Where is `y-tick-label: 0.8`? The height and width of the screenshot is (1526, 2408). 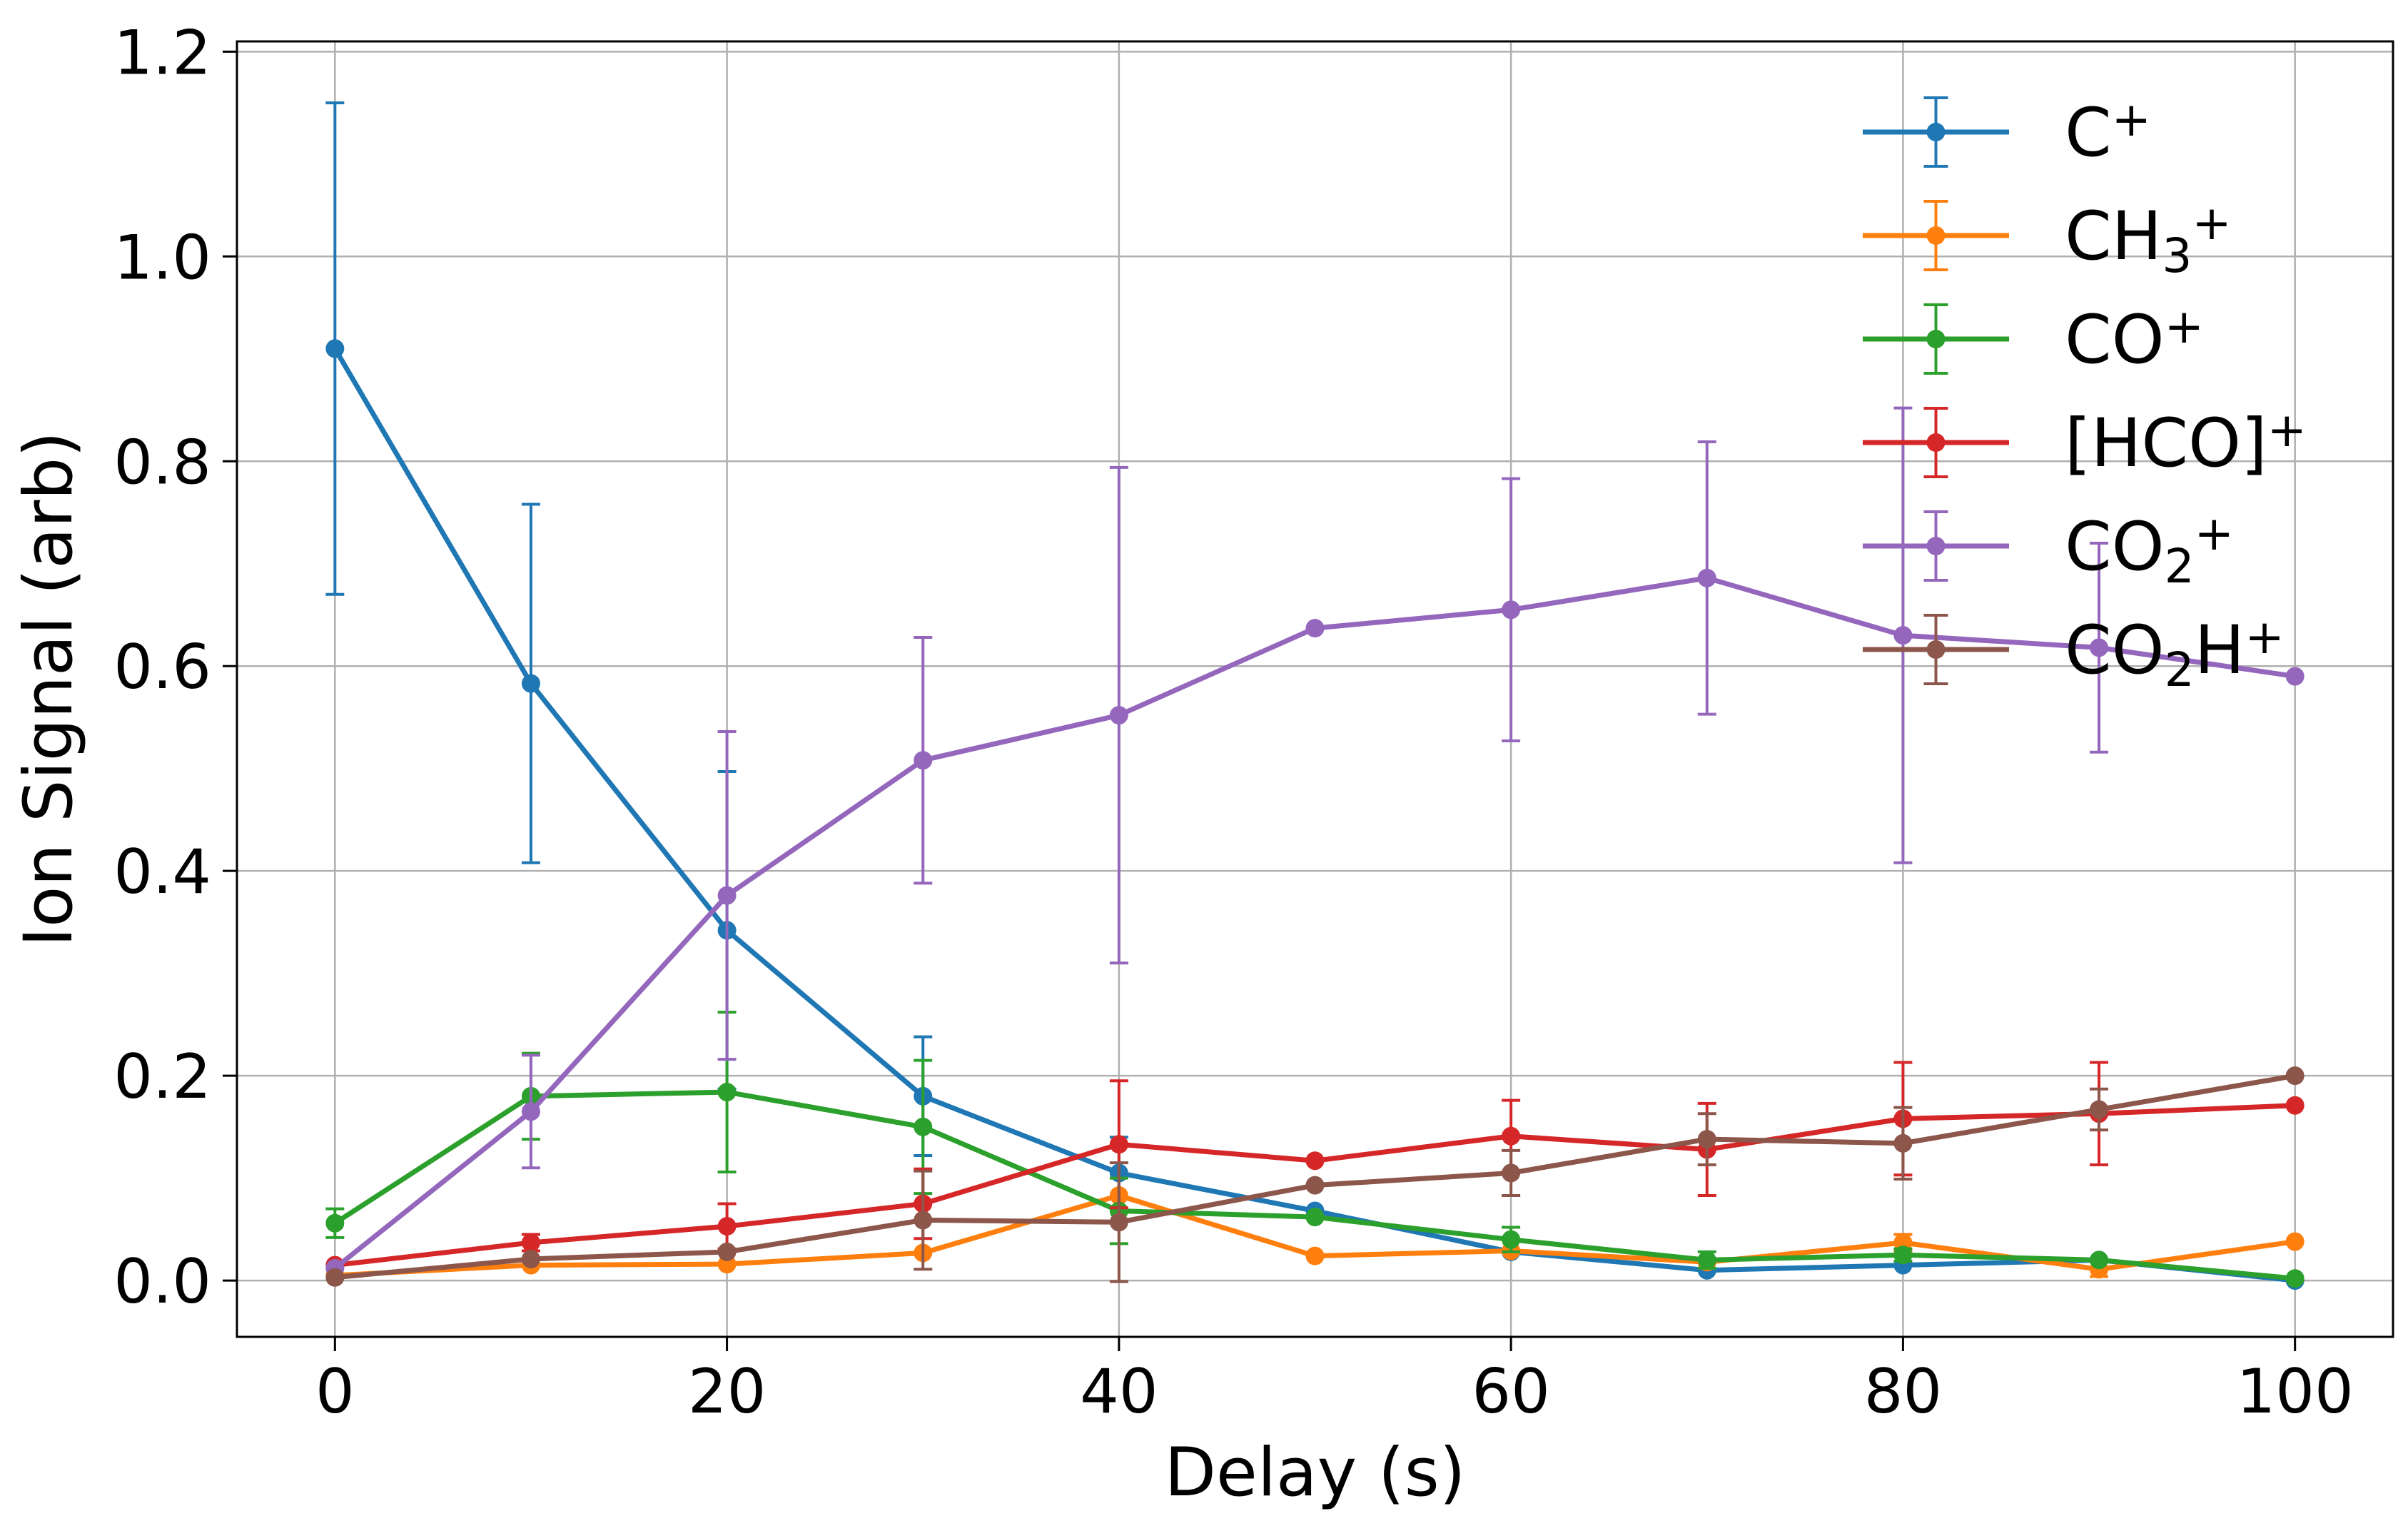
y-tick-label: 0.8 is located at coordinates (162, 462).